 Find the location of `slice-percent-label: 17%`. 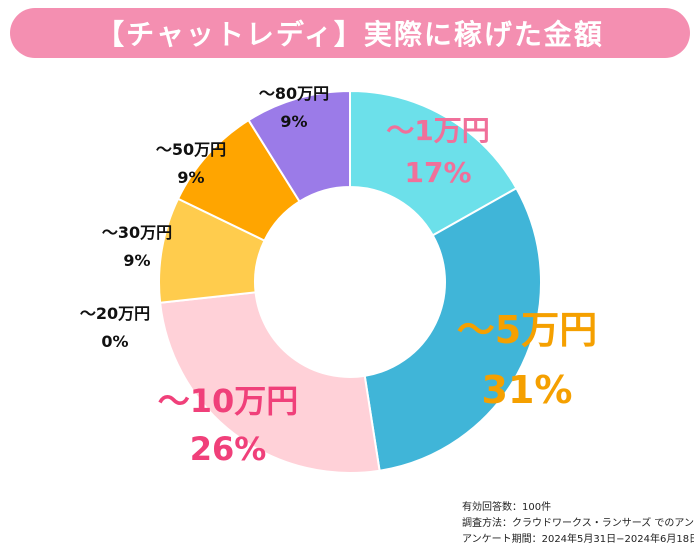

slice-percent-label: 17% is located at coordinates (437, 172).